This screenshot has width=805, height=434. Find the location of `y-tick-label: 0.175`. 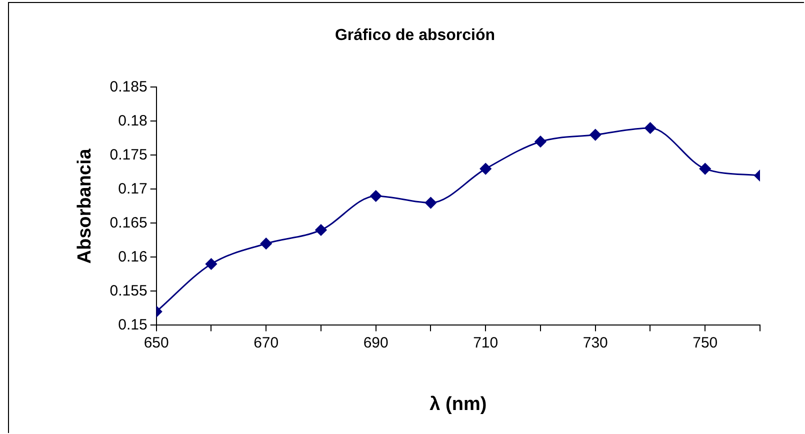

y-tick-label: 0.175 is located at coordinates (129, 155).